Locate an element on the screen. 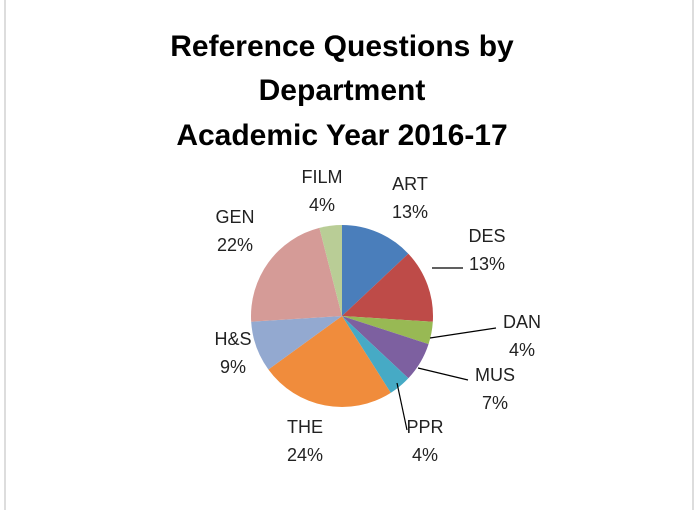 The width and height of the screenshot is (697, 510). slice-label: MUS is located at coordinates (495, 375).